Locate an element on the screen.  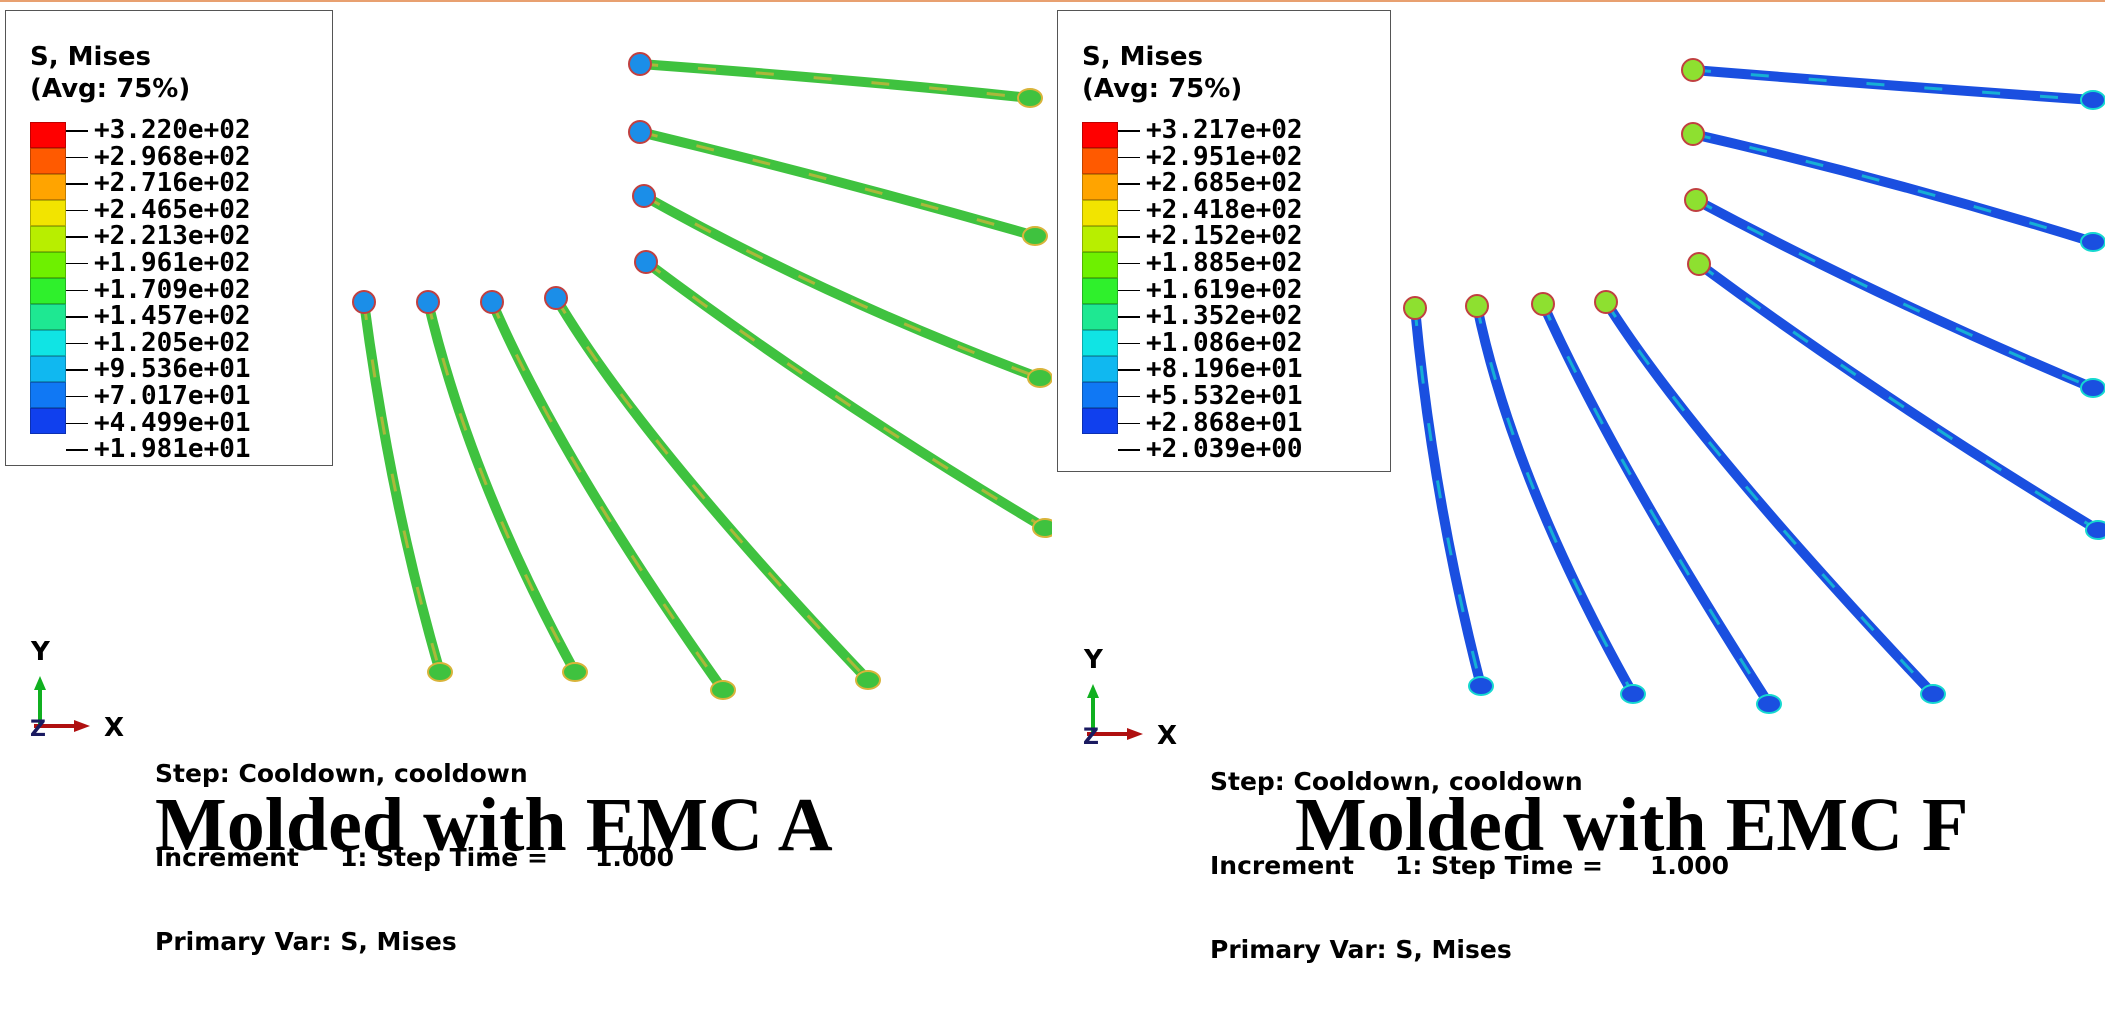
legend-value: +9.536e+01 is located at coordinates (172, 369).